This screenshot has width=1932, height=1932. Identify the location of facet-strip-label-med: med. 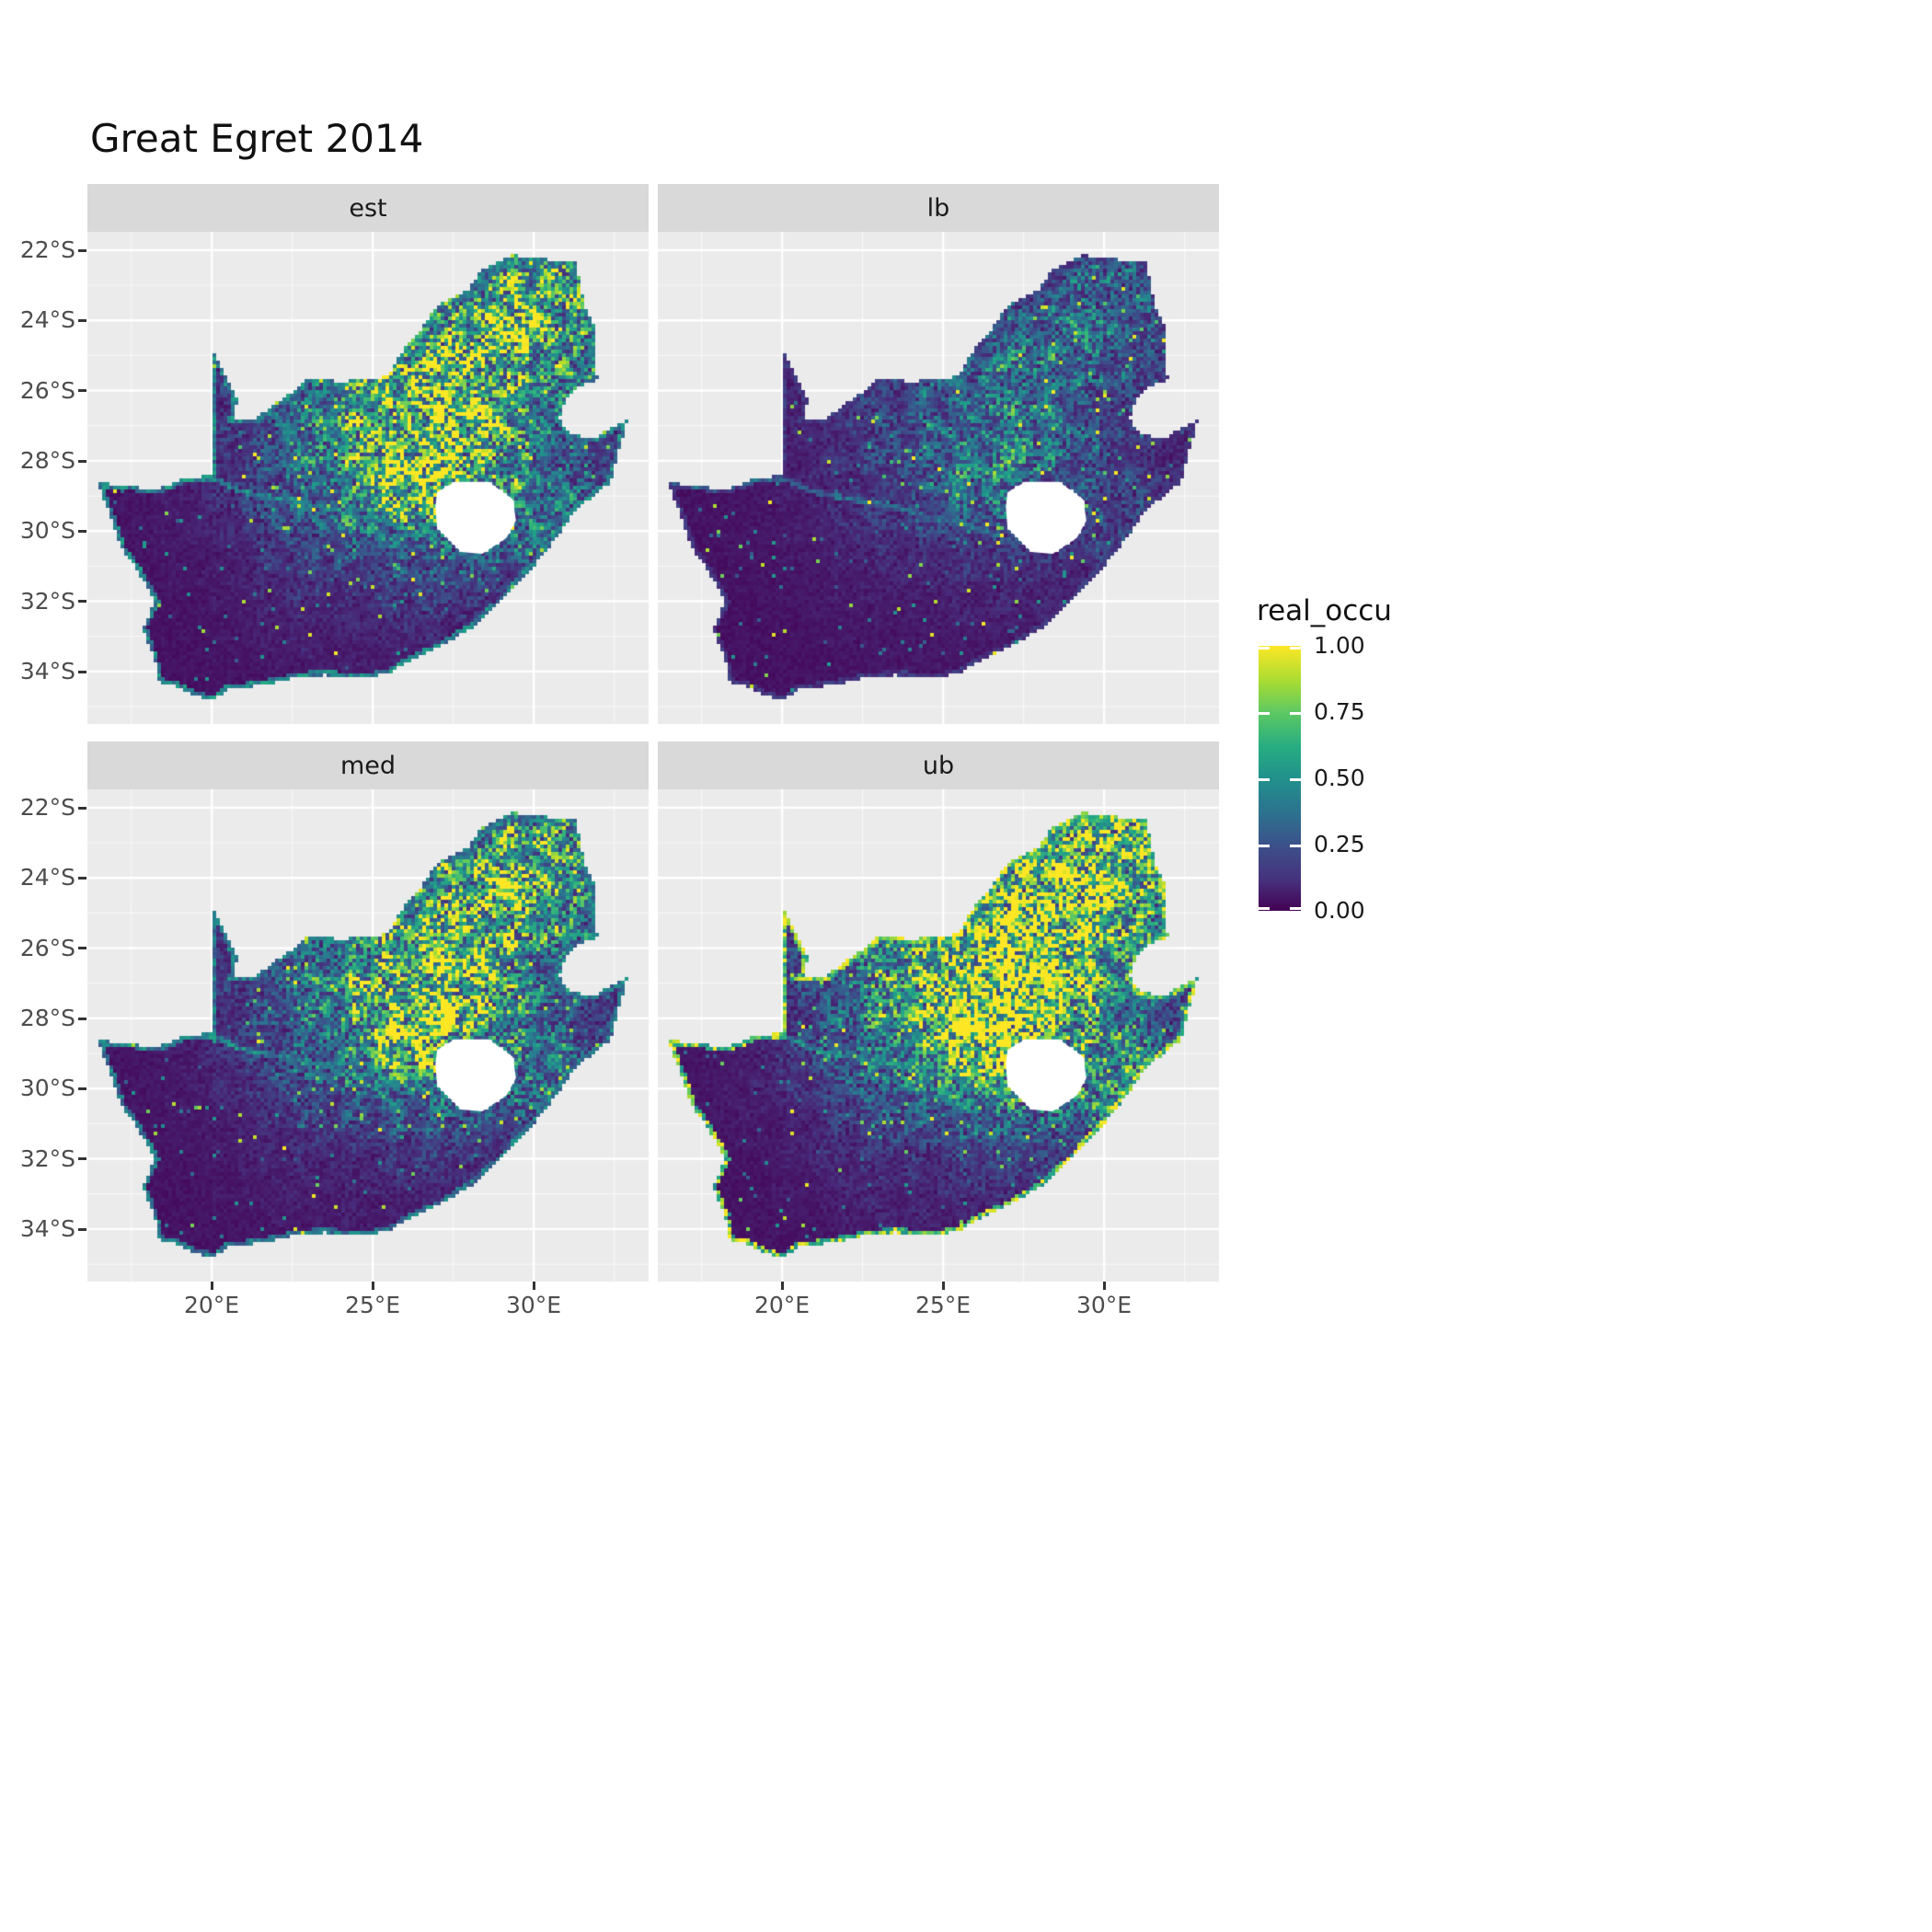
(368, 765).